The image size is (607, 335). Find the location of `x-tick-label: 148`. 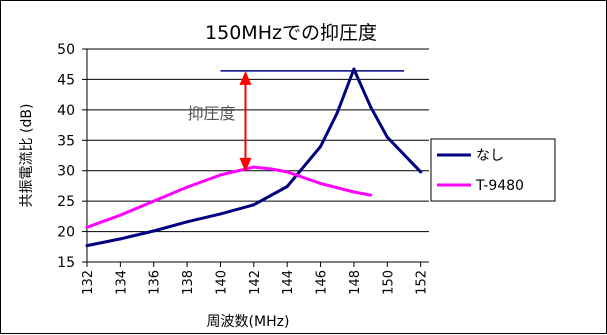

x-tick-label: 148 is located at coordinates (355, 282).